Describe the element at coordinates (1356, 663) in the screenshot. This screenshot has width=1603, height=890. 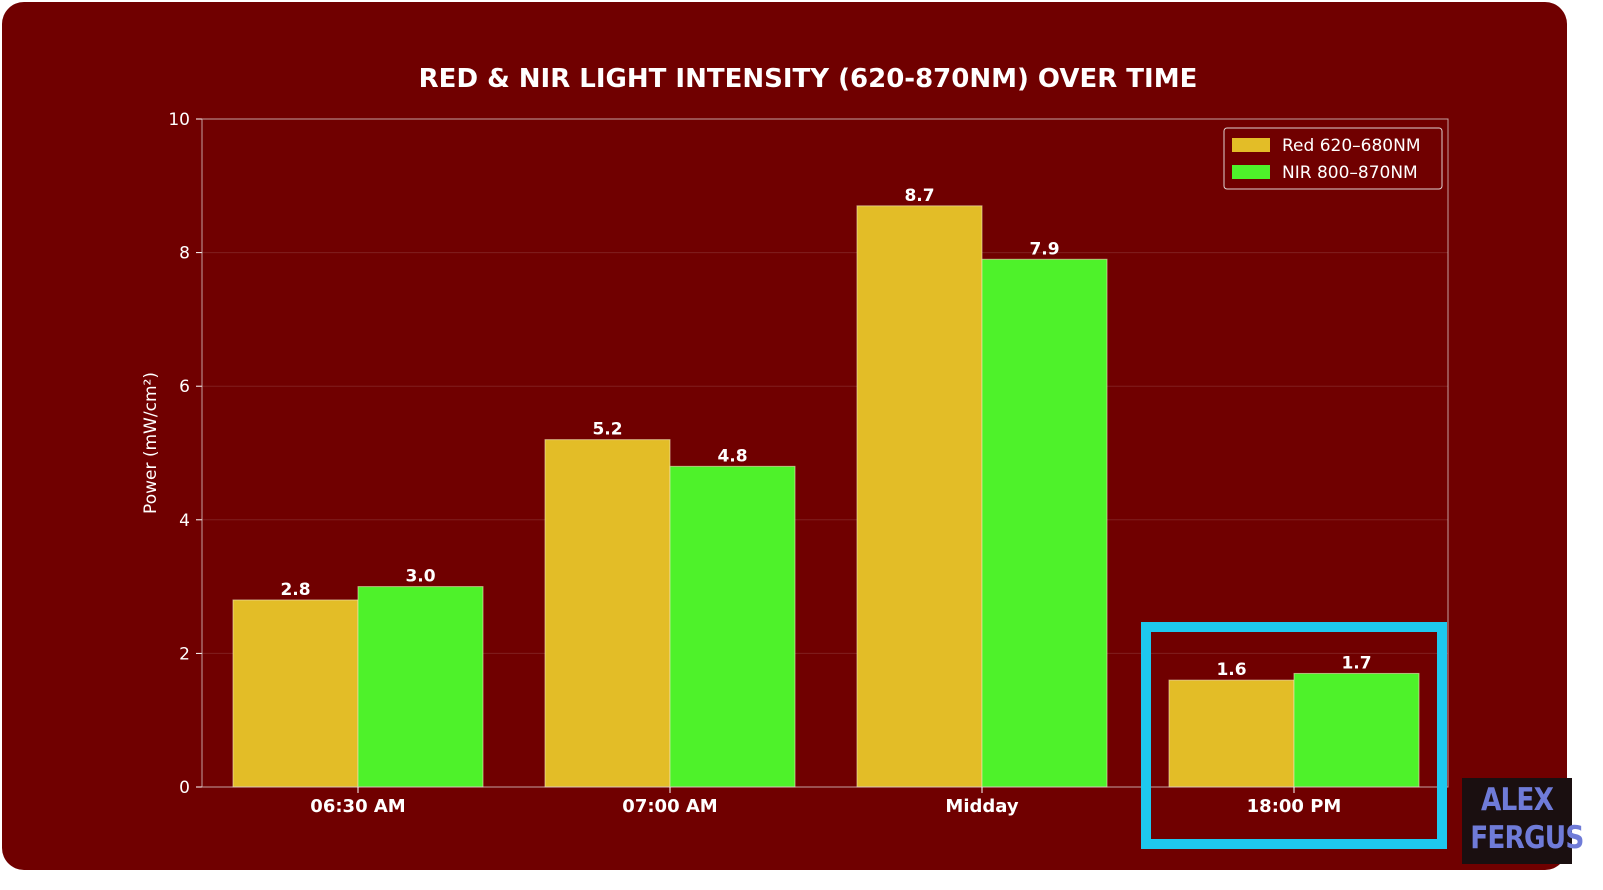
I see `data-label: 1.7` at that location.